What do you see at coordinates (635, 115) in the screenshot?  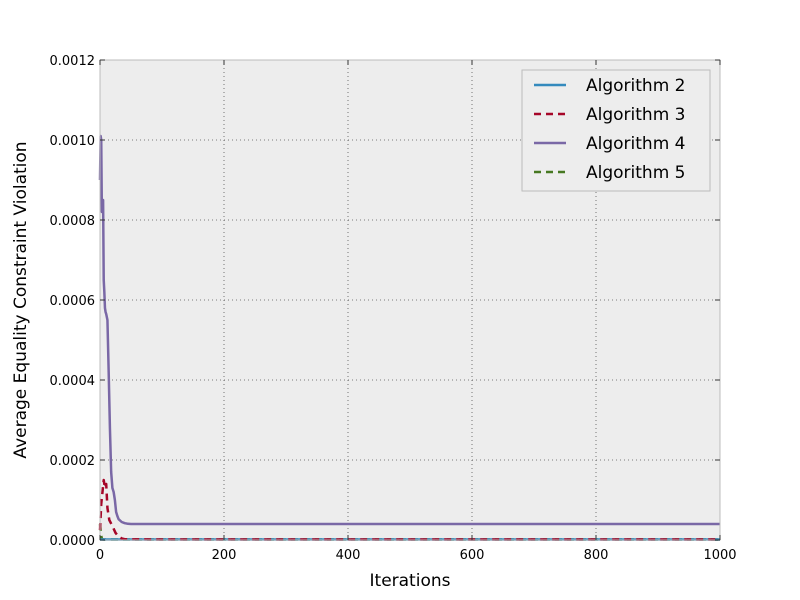 I see `legend-label: Algorithm 3` at bounding box center [635, 115].